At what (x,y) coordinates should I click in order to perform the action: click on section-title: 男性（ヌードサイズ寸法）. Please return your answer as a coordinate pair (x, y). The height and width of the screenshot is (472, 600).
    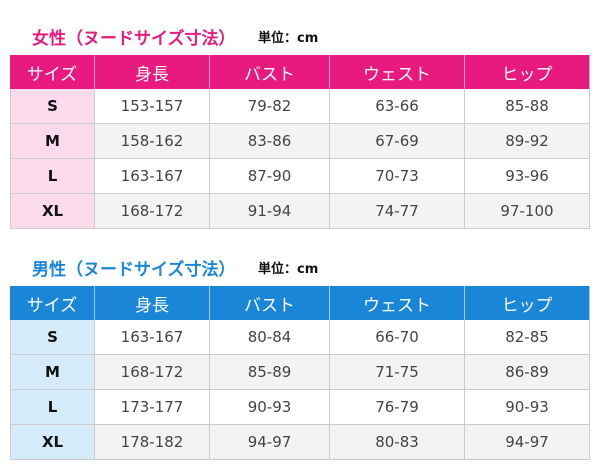
    Looking at the image, I should click on (134, 269).